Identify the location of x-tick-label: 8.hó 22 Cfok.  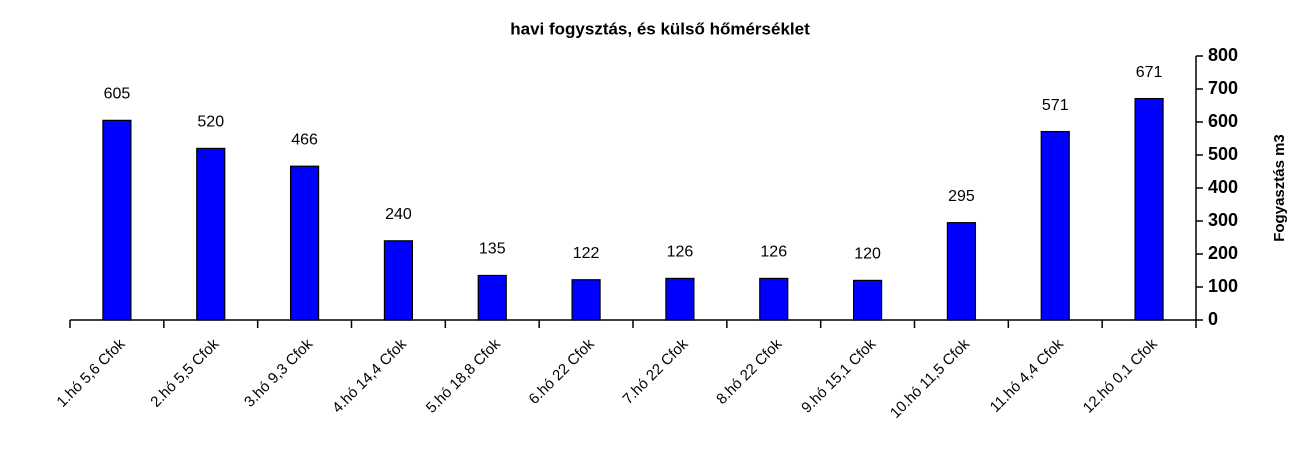
(749, 371).